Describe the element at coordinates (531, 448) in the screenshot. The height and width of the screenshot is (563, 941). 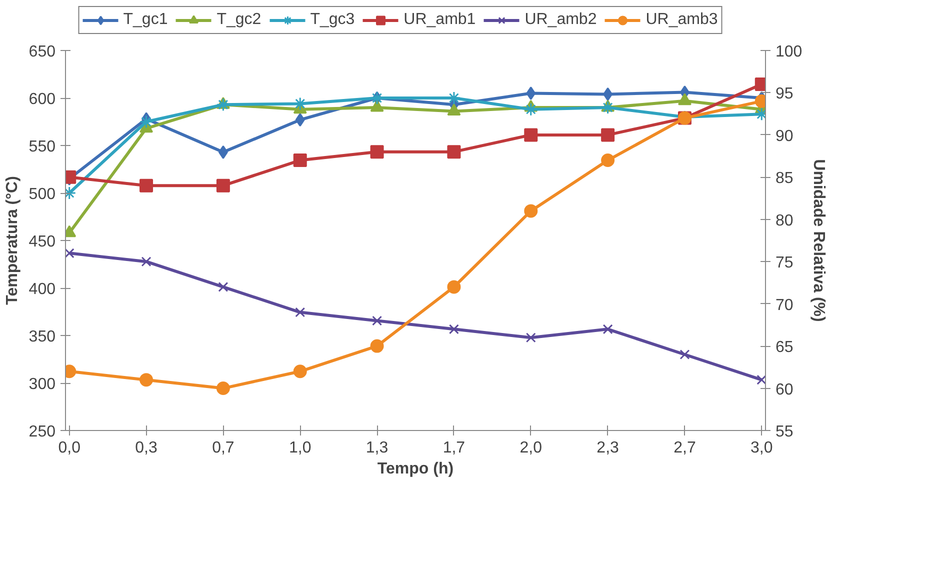
I see `x-tick-label: 2,0` at that location.